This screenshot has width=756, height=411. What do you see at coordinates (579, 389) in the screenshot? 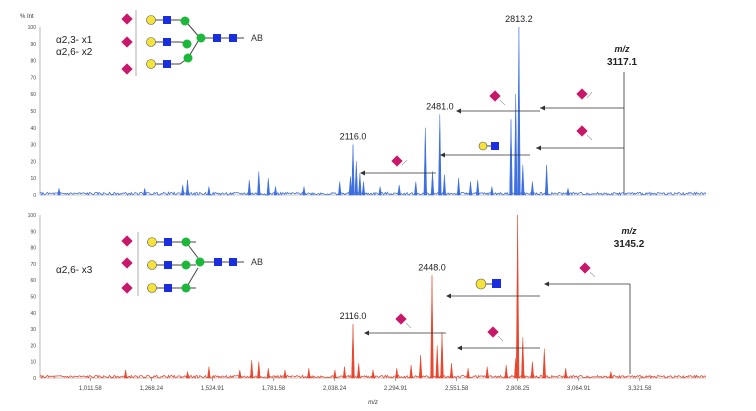
I see `x-tick-label: 3,064.91` at bounding box center [579, 389].